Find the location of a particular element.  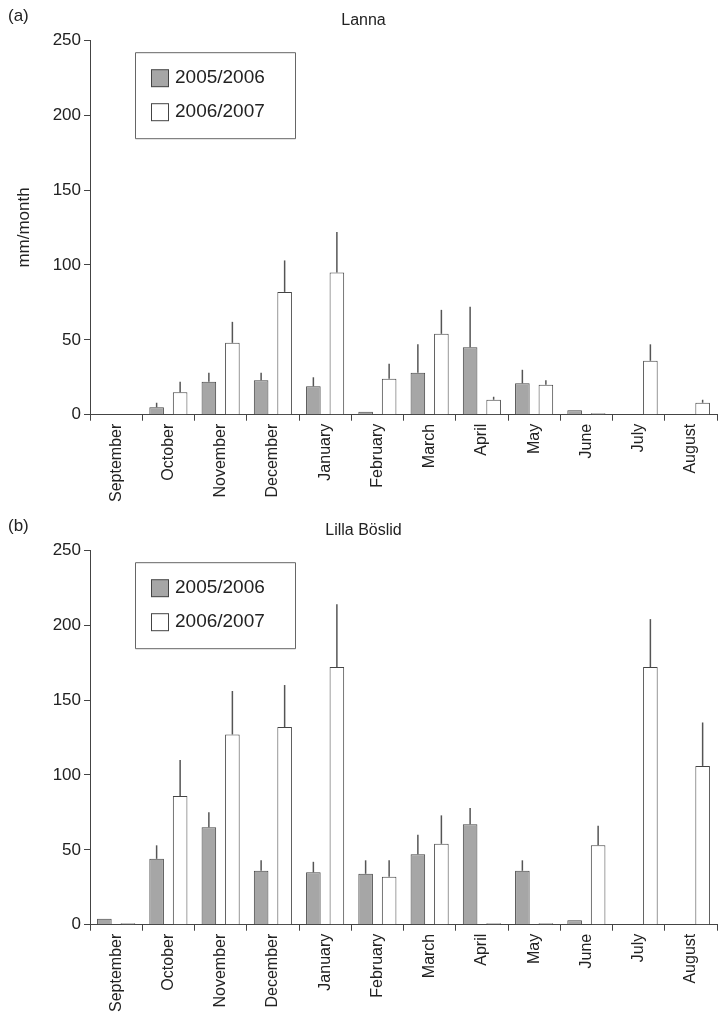

y-axis-title: mm/month is located at coordinates (23, 227).